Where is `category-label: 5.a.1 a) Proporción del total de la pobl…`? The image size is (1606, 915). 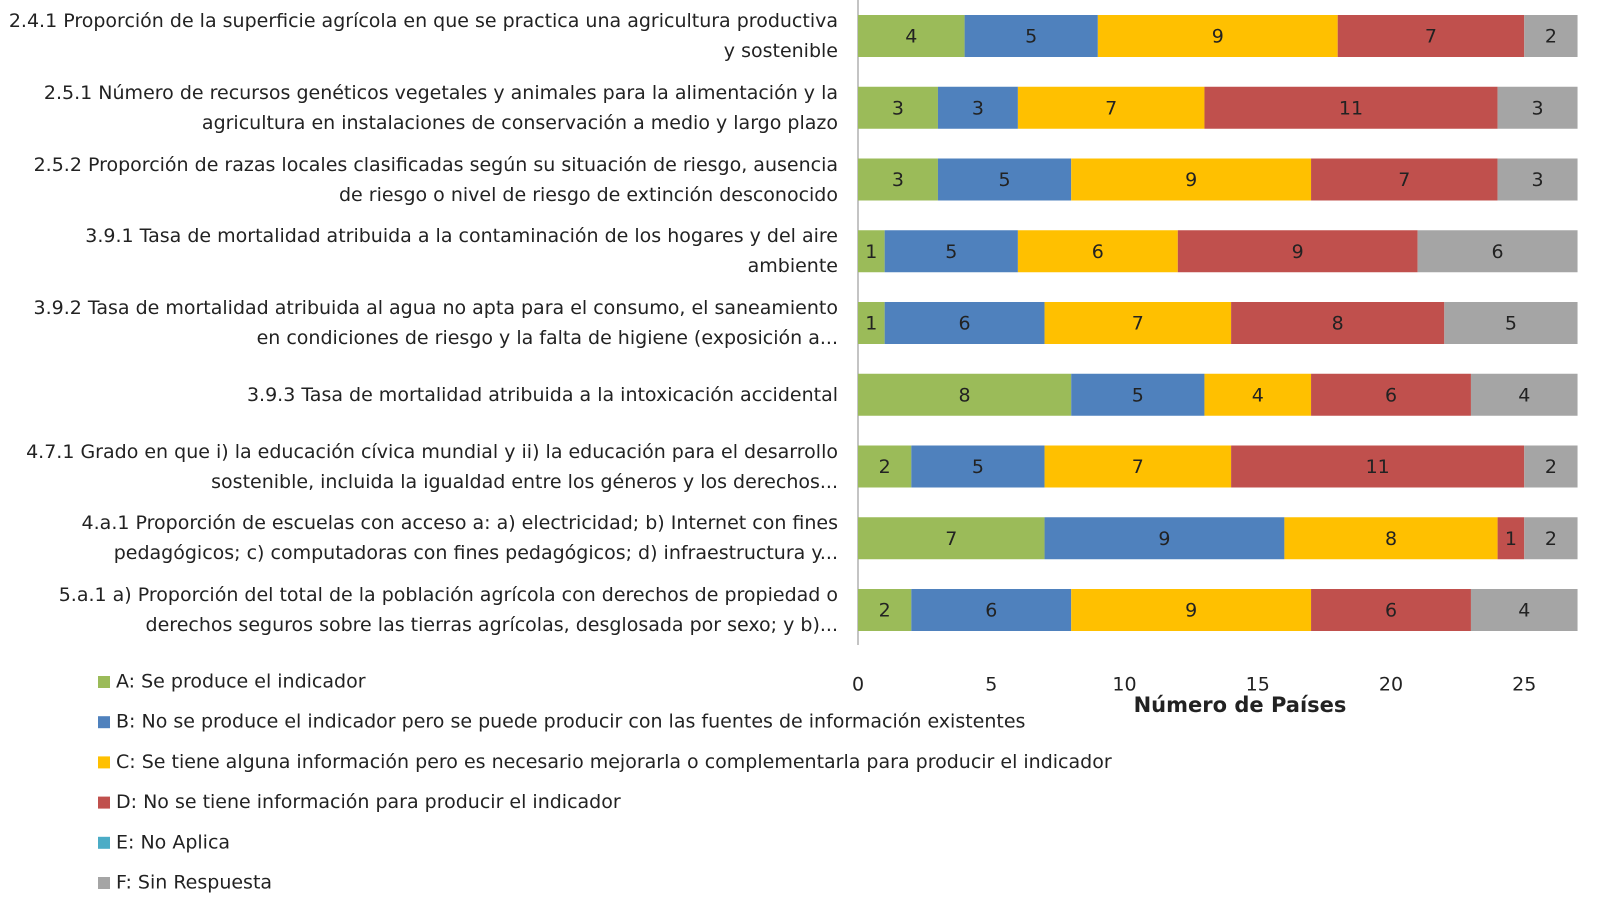
category-label: 5.a.1 a) Proporción del total de la pobl… is located at coordinates (448, 610).